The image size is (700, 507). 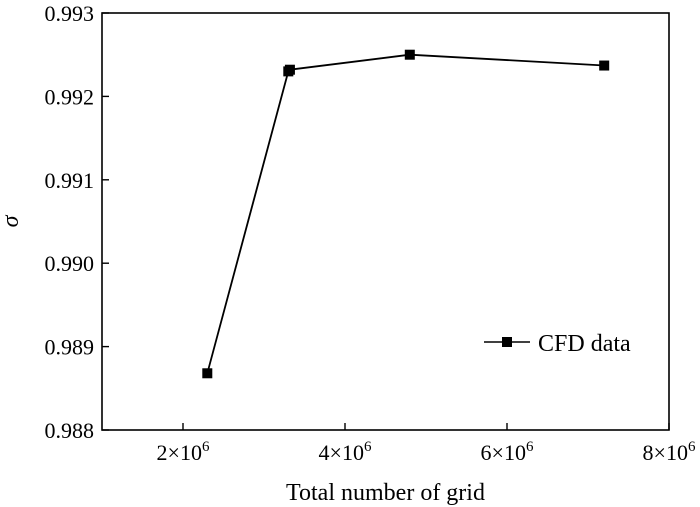 I want to click on x-tick-label-base: 2×10, so click(x=179, y=452).